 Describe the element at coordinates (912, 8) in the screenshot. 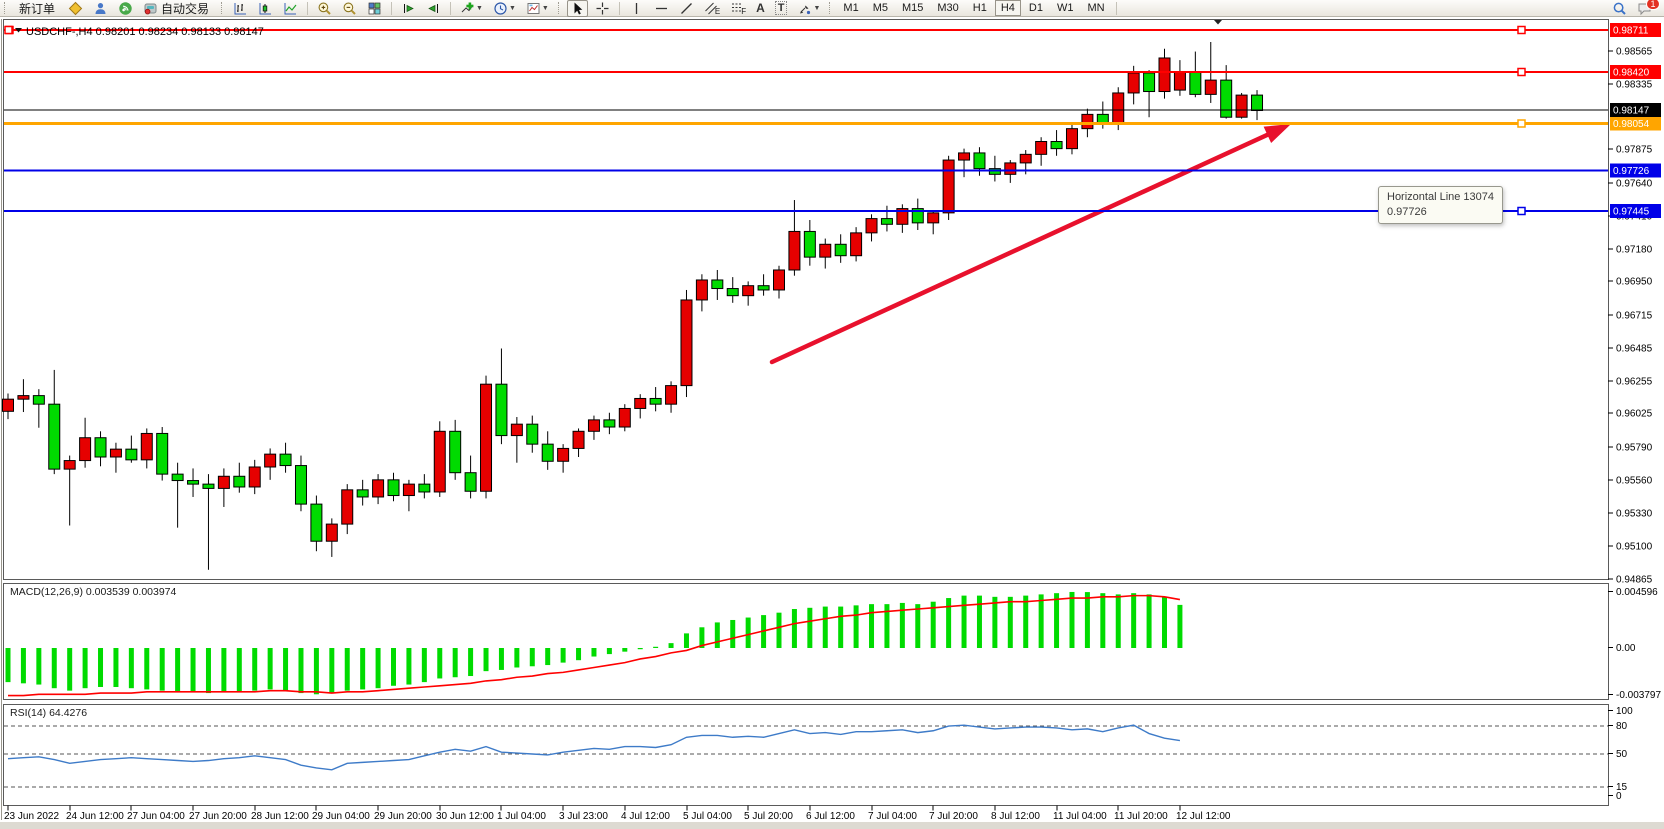

I see `timeframe-m15-button: M15` at that location.